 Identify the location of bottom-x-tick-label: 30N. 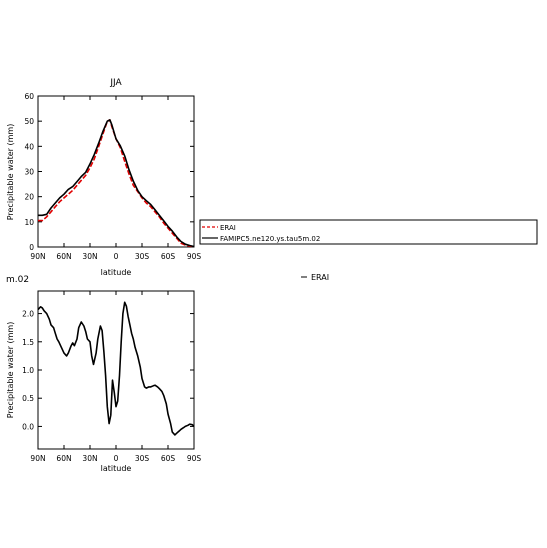
(89, 458).